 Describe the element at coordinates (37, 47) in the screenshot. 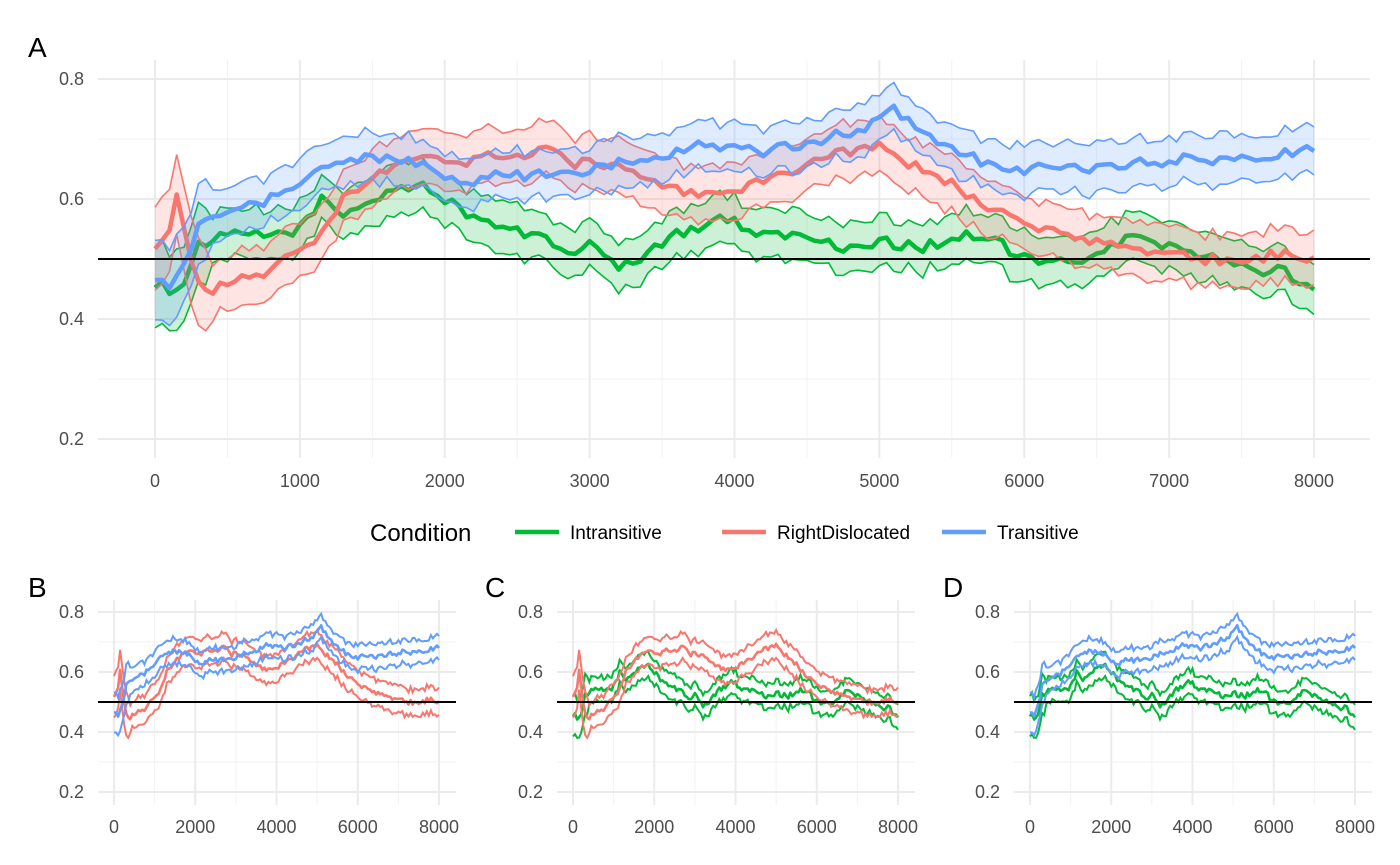

I see `panel-letter: A` at that location.